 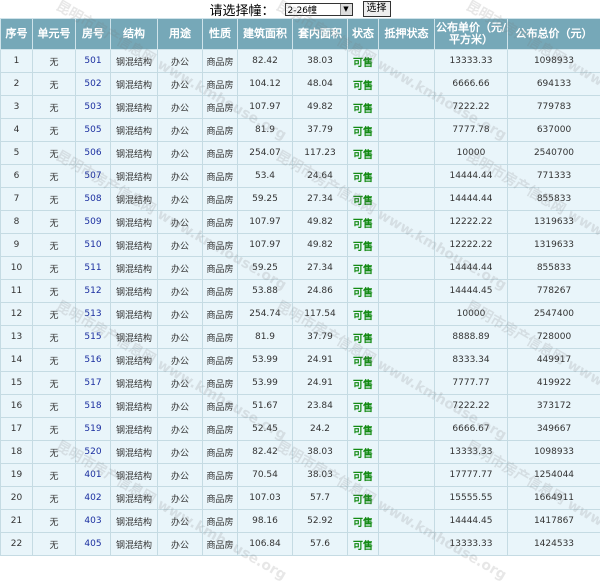 I want to click on room-link-cell: 509, so click(x=93, y=222).